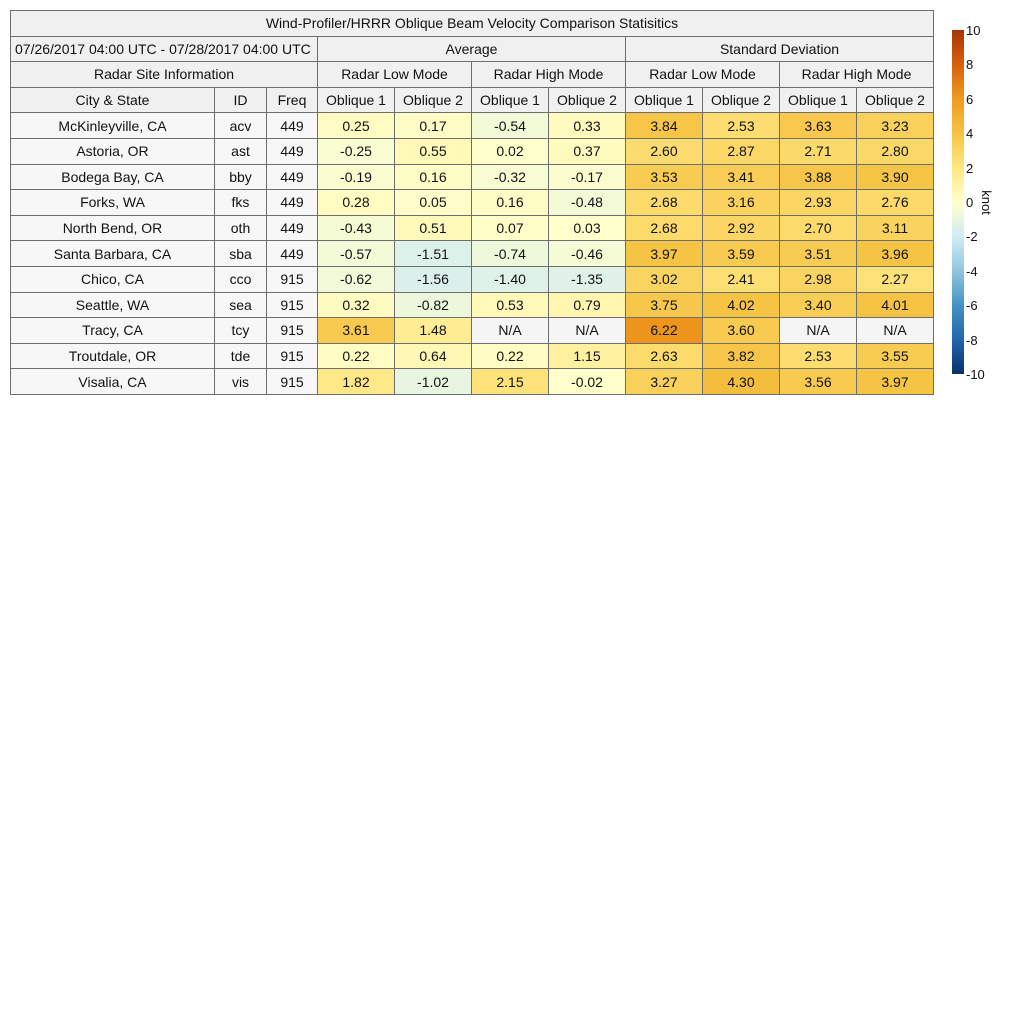 This screenshot has height=1024, width=1024. Describe the element at coordinates (510, 151) in the screenshot. I see `value-cell: 0.02` at that location.